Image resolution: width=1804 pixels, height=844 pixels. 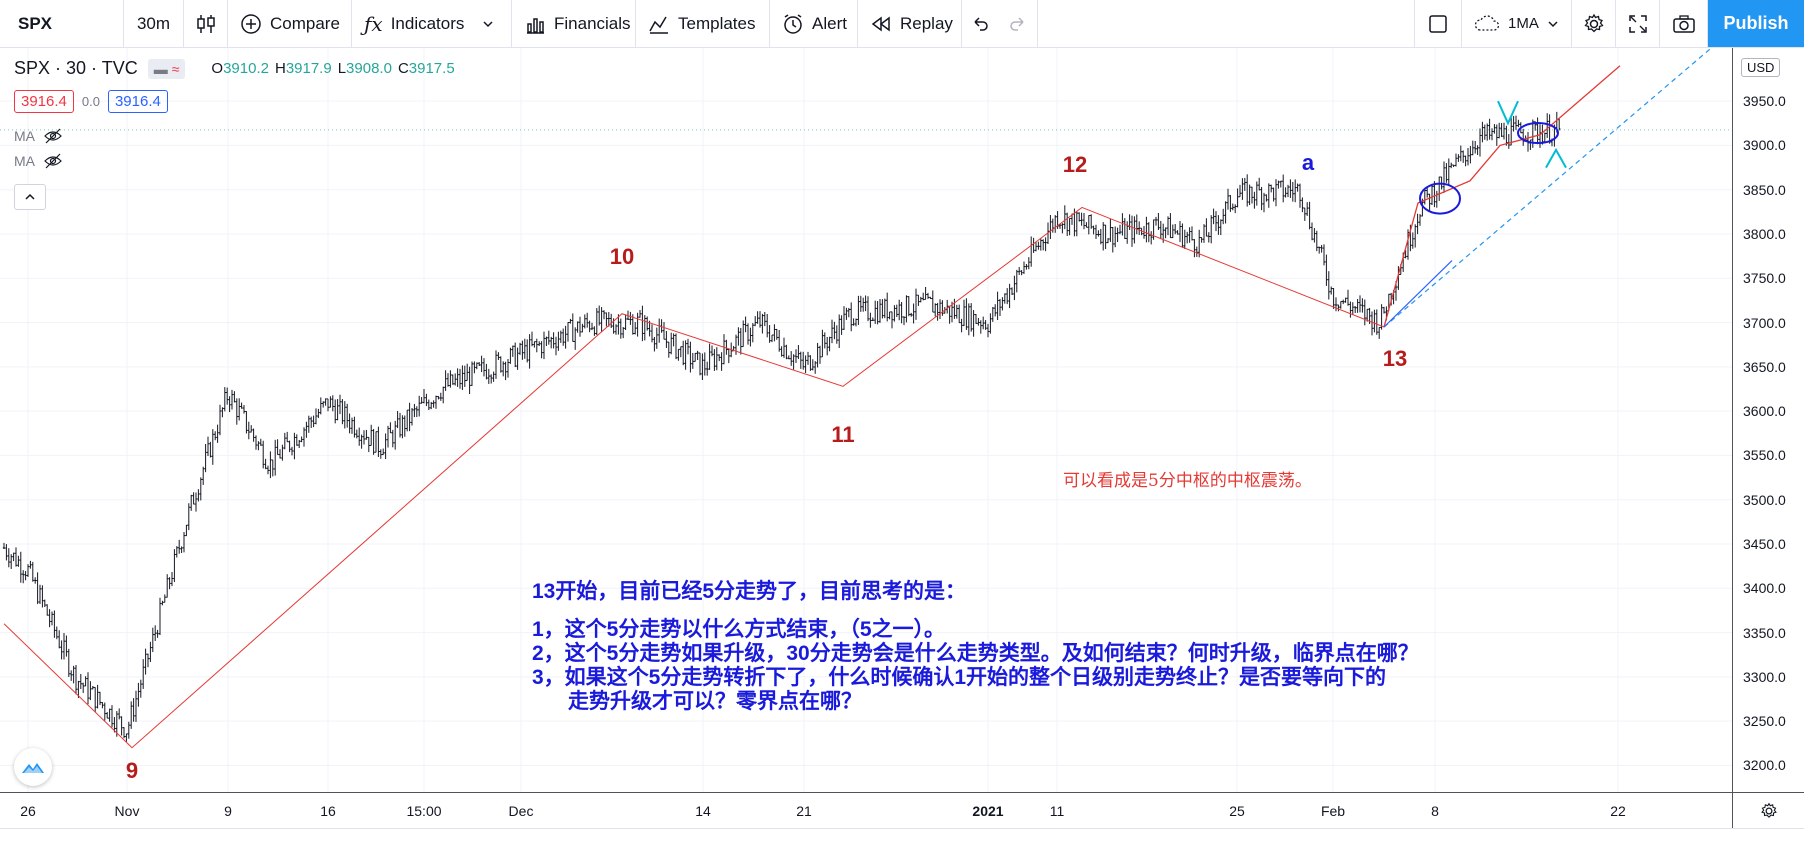 I want to click on currency-label: USD, so click(x=1761, y=67).